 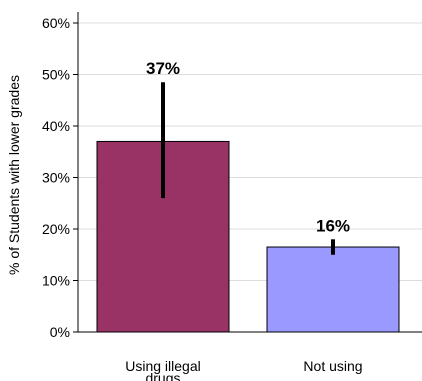 I want to click on y-tick-label: 30%, so click(x=56, y=178).